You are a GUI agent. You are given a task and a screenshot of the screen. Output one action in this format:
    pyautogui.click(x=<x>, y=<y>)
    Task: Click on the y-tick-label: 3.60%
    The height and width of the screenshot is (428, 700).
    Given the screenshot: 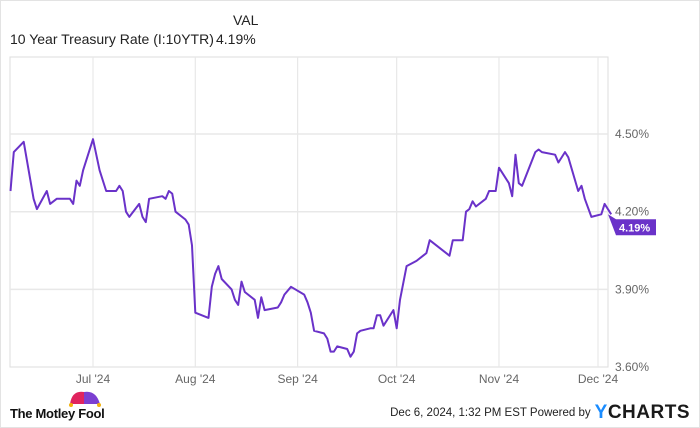 What is the action you would take?
    pyautogui.click(x=632, y=367)
    